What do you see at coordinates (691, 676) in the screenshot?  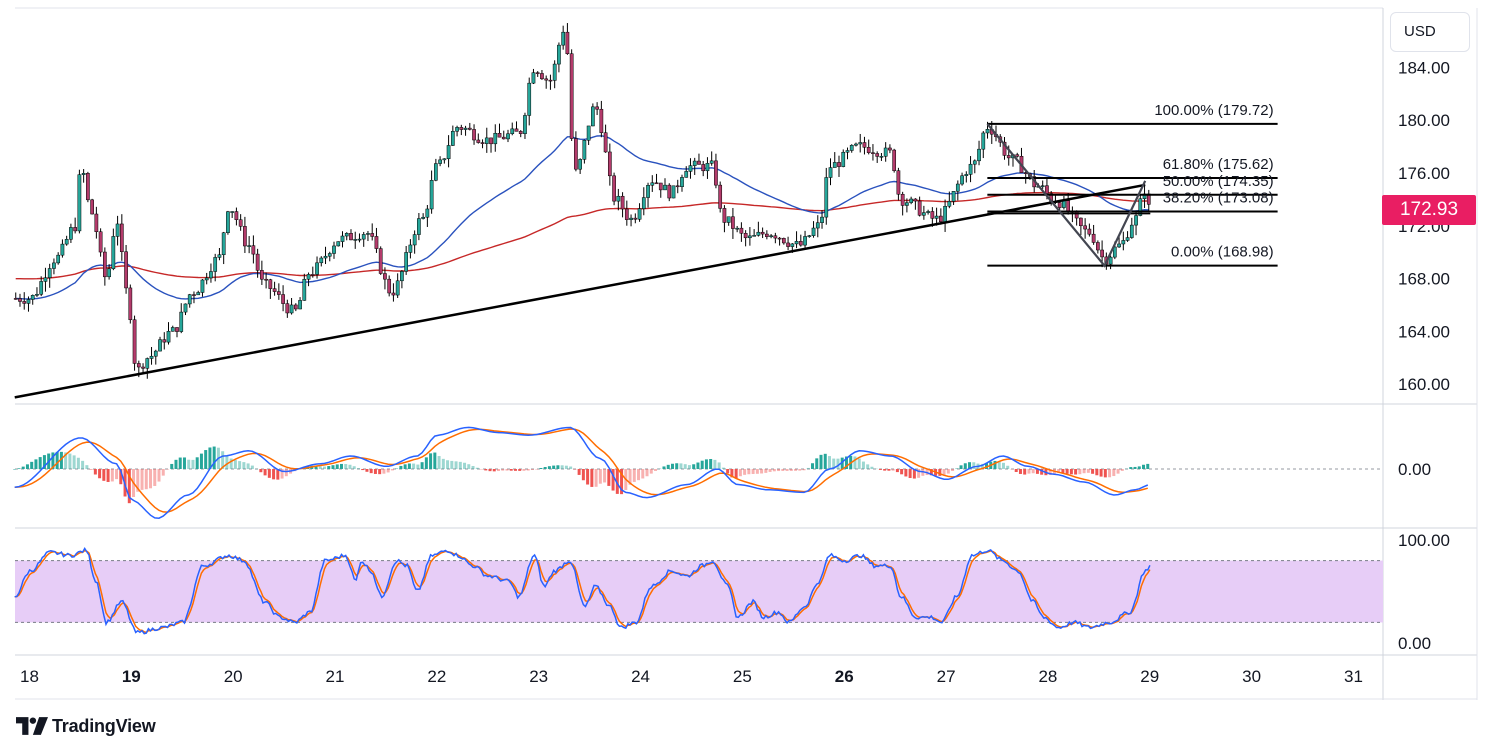 I see `time-axis: 18 19 20 21 22 23 24 25 26 27 28 29 30 31` at bounding box center [691, 676].